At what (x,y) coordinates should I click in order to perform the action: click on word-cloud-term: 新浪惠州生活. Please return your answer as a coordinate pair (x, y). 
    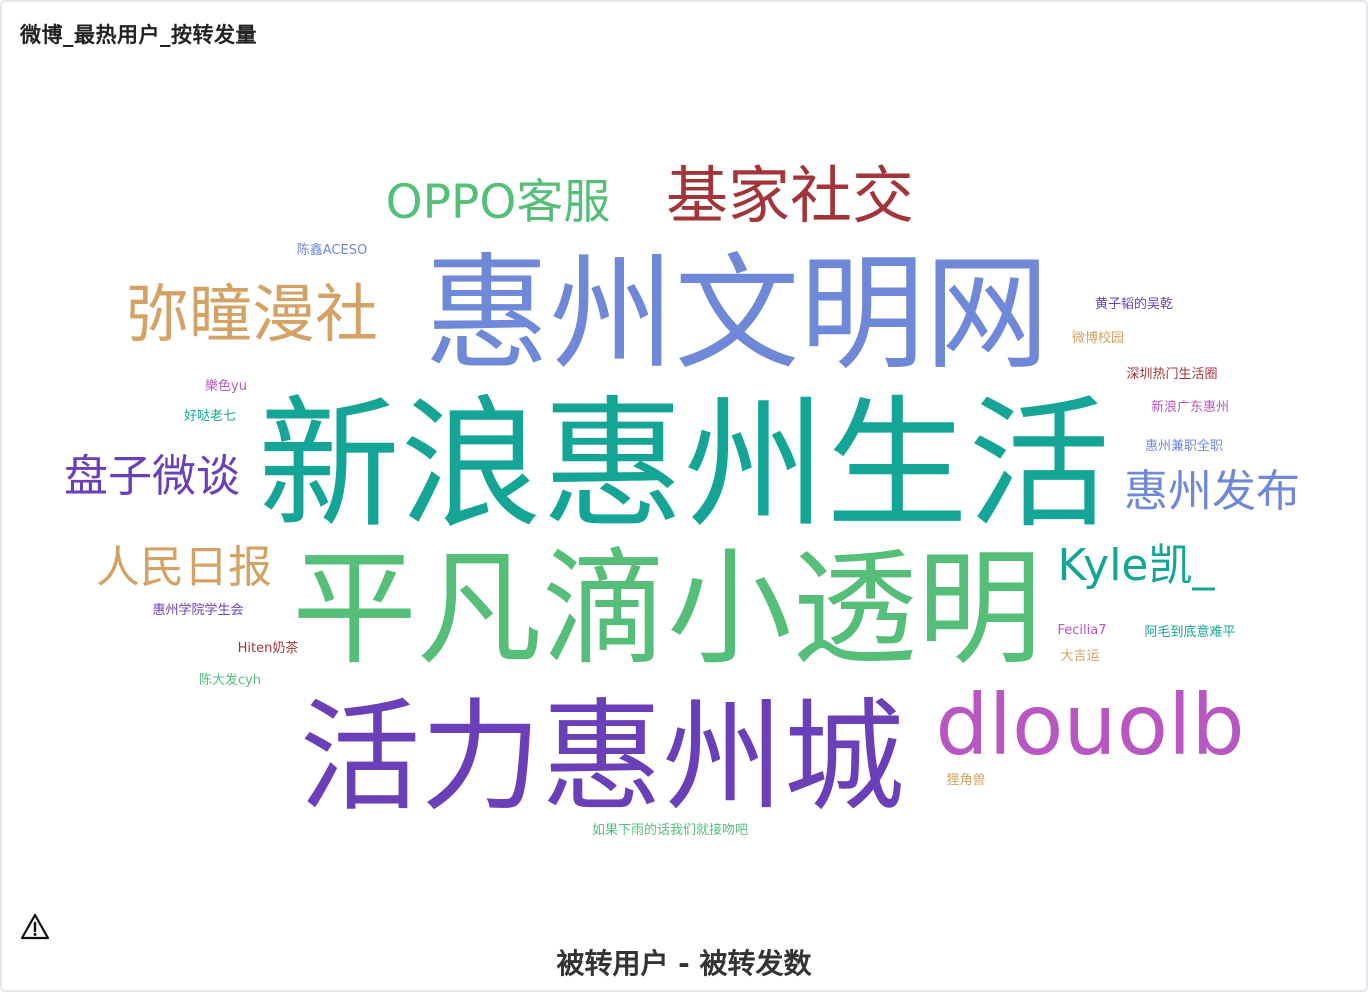
    Looking at the image, I should click on (684, 465).